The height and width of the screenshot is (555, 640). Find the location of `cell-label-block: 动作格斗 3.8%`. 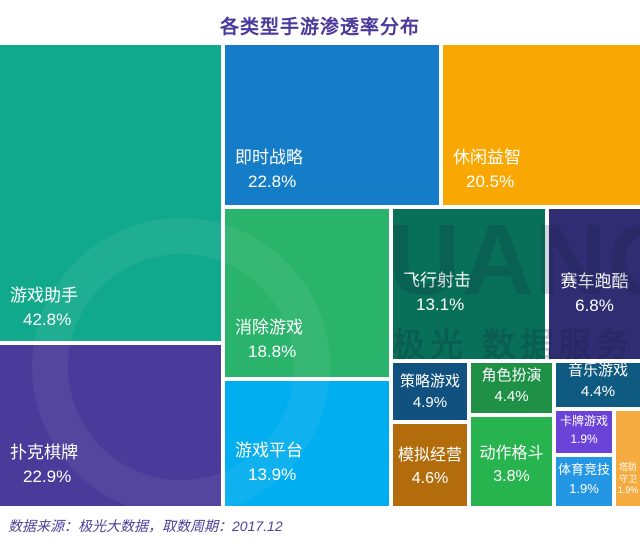

cell-label-block: 动作格斗 3.8% is located at coordinates (511, 465).